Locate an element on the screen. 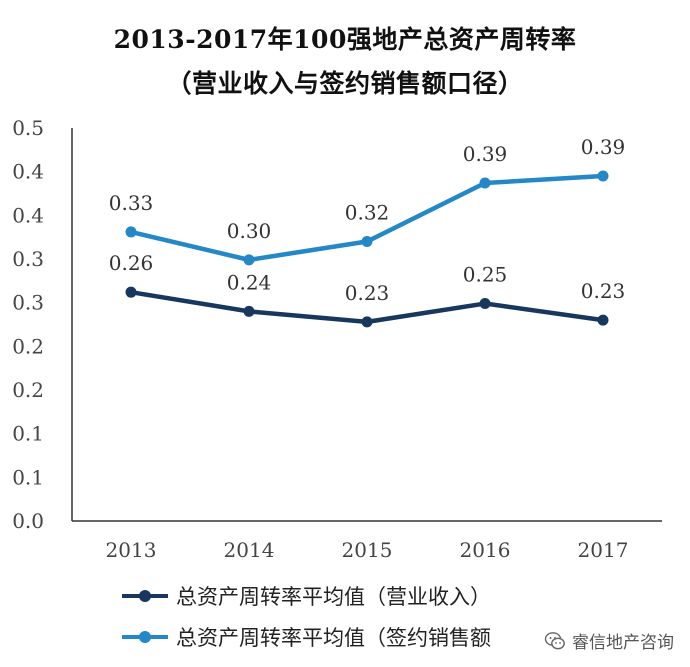  y-tick-label: 0.0 is located at coordinates (28, 521).